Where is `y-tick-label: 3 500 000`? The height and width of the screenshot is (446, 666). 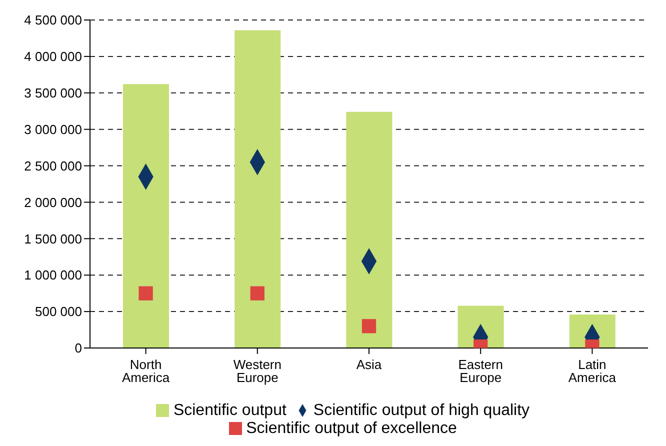 y-tick-label: 3 500 000 is located at coordinates (53, 93).